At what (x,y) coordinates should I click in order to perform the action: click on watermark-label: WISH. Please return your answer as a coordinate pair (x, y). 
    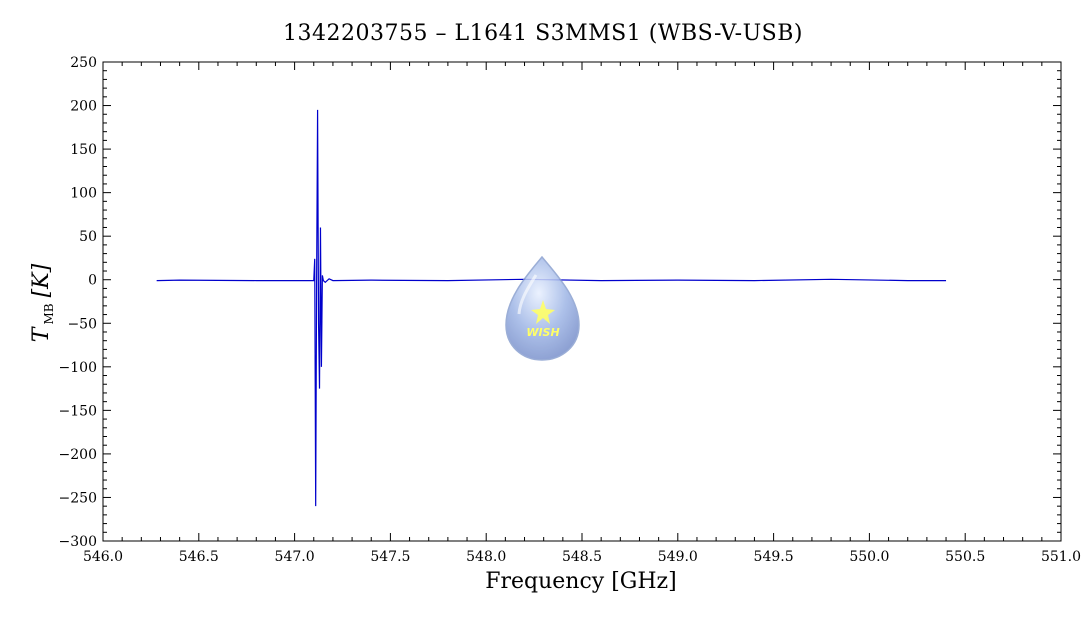
    Looking at the image, I should click on (542, 332).